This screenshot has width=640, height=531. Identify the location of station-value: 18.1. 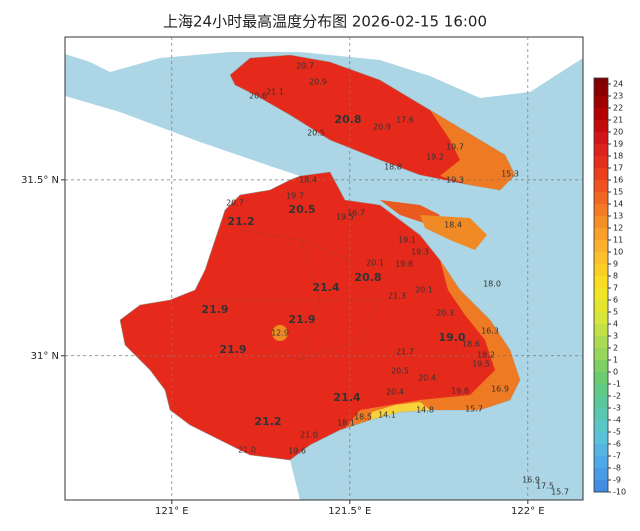
(346, 423).